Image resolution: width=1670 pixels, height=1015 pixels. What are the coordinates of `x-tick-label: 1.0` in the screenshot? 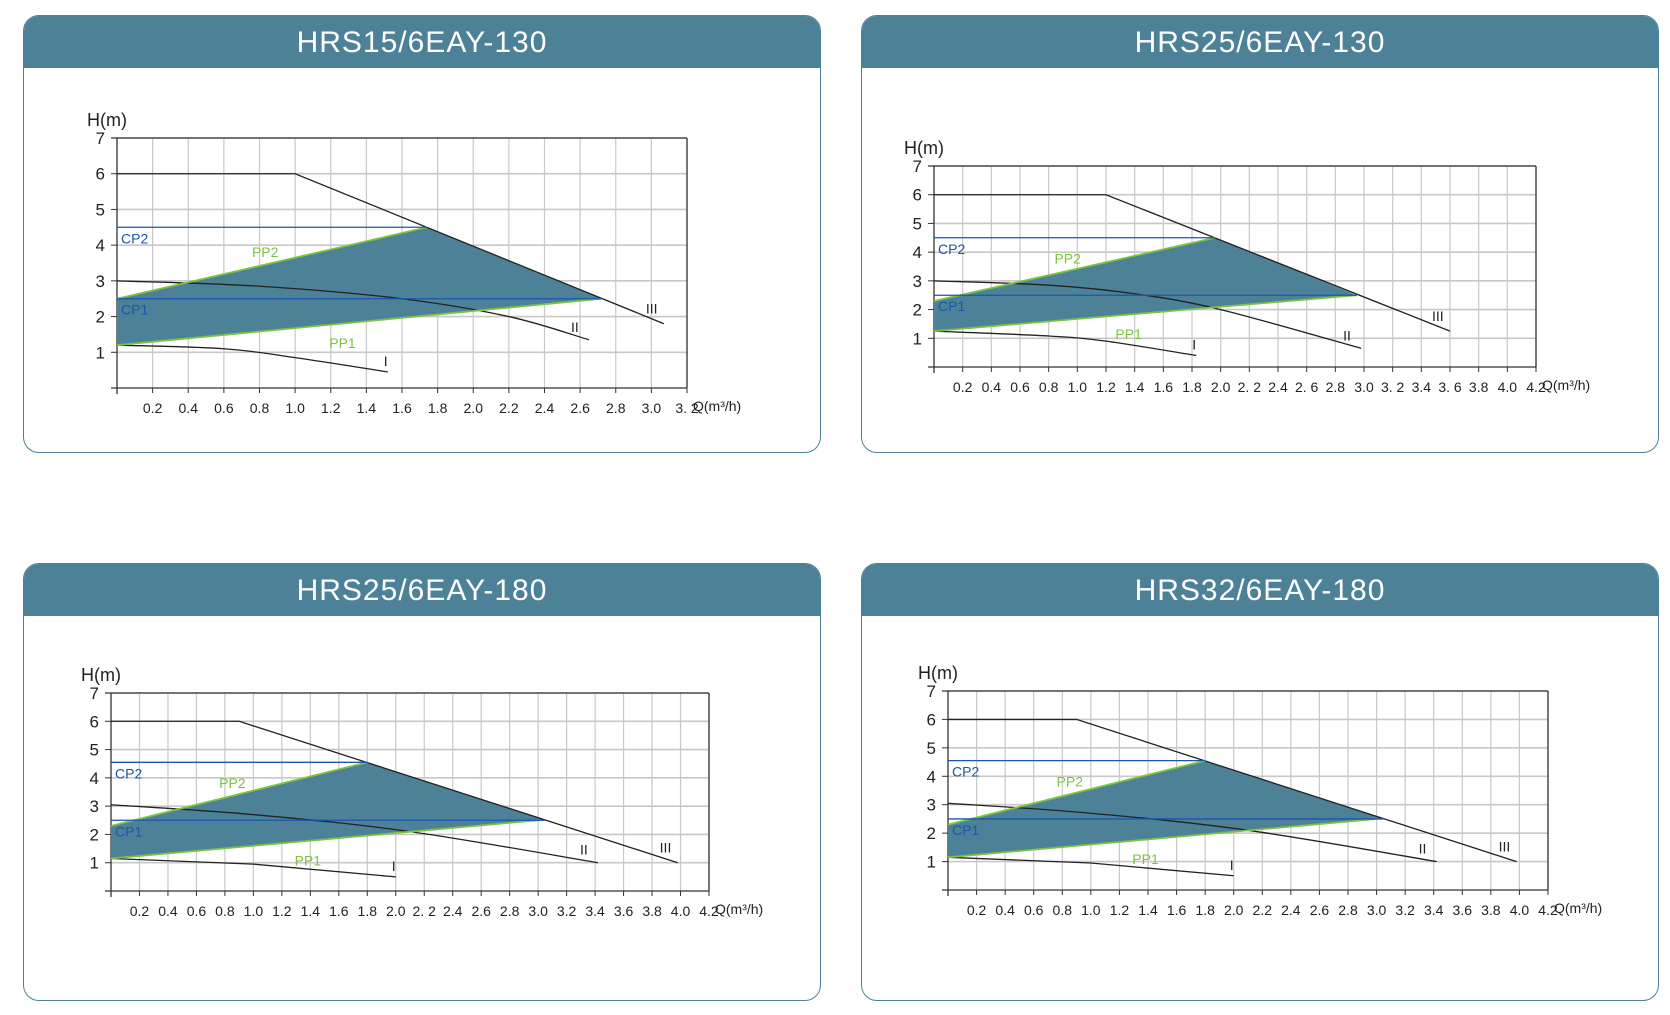 It's located at (254, 911).